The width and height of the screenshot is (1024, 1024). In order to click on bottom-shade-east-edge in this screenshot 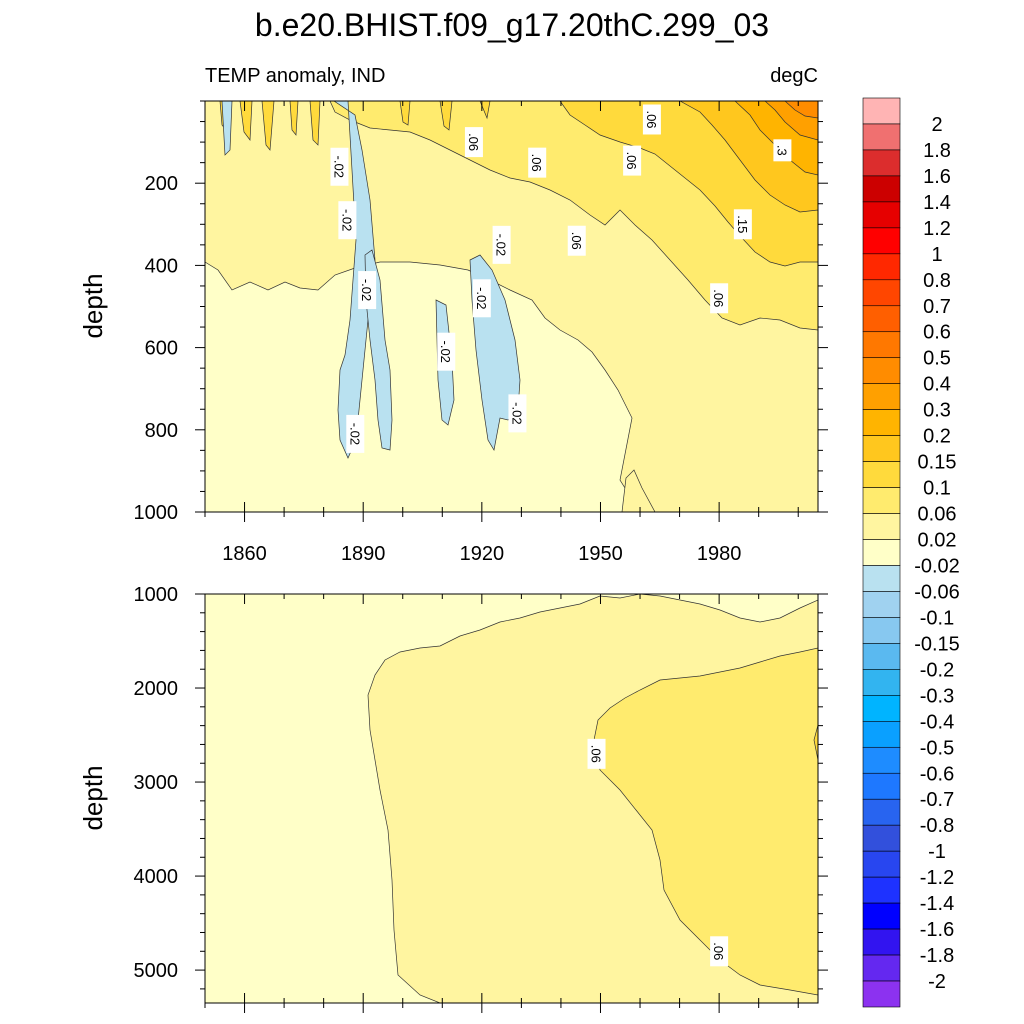, I will do `click(815, 742)`.